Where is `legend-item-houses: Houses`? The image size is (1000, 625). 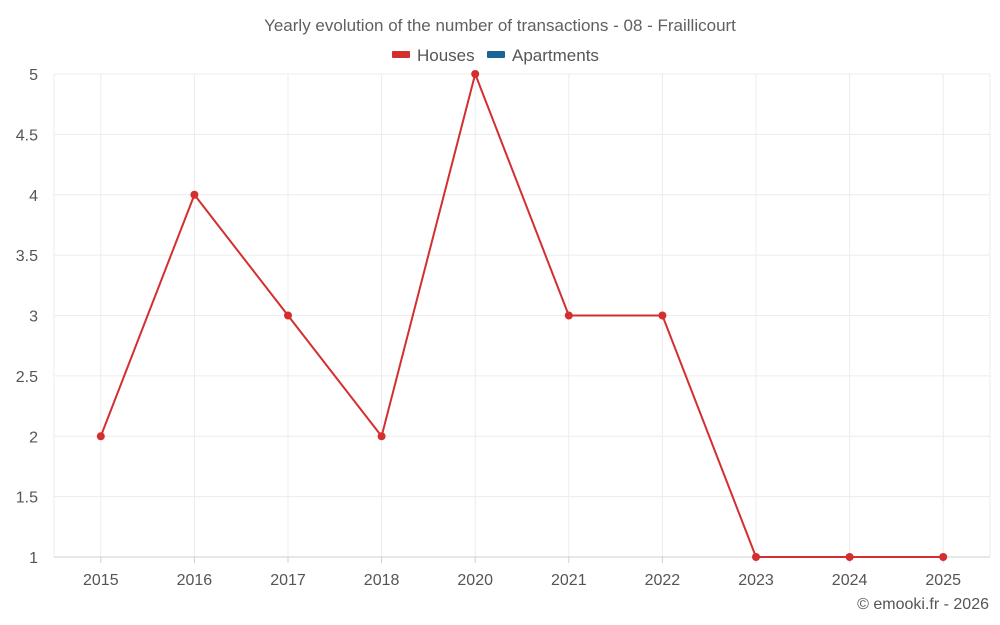 legend-item-houses: Houses is located at coordinates (433, 55).